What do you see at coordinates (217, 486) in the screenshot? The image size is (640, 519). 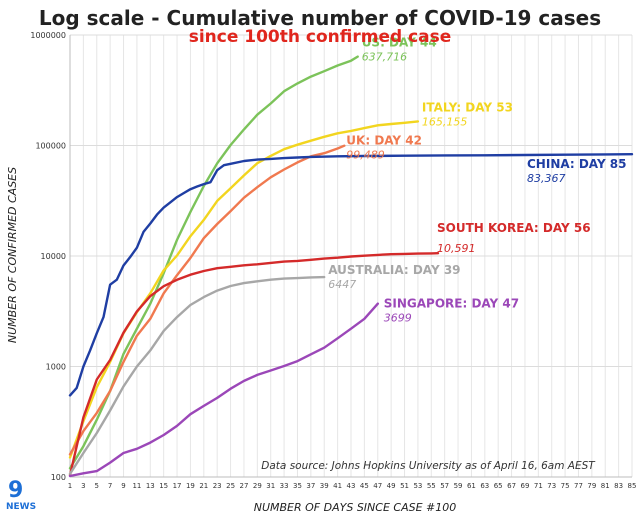 I see `x-tick-label: 23` at bounding box center [217, 486].